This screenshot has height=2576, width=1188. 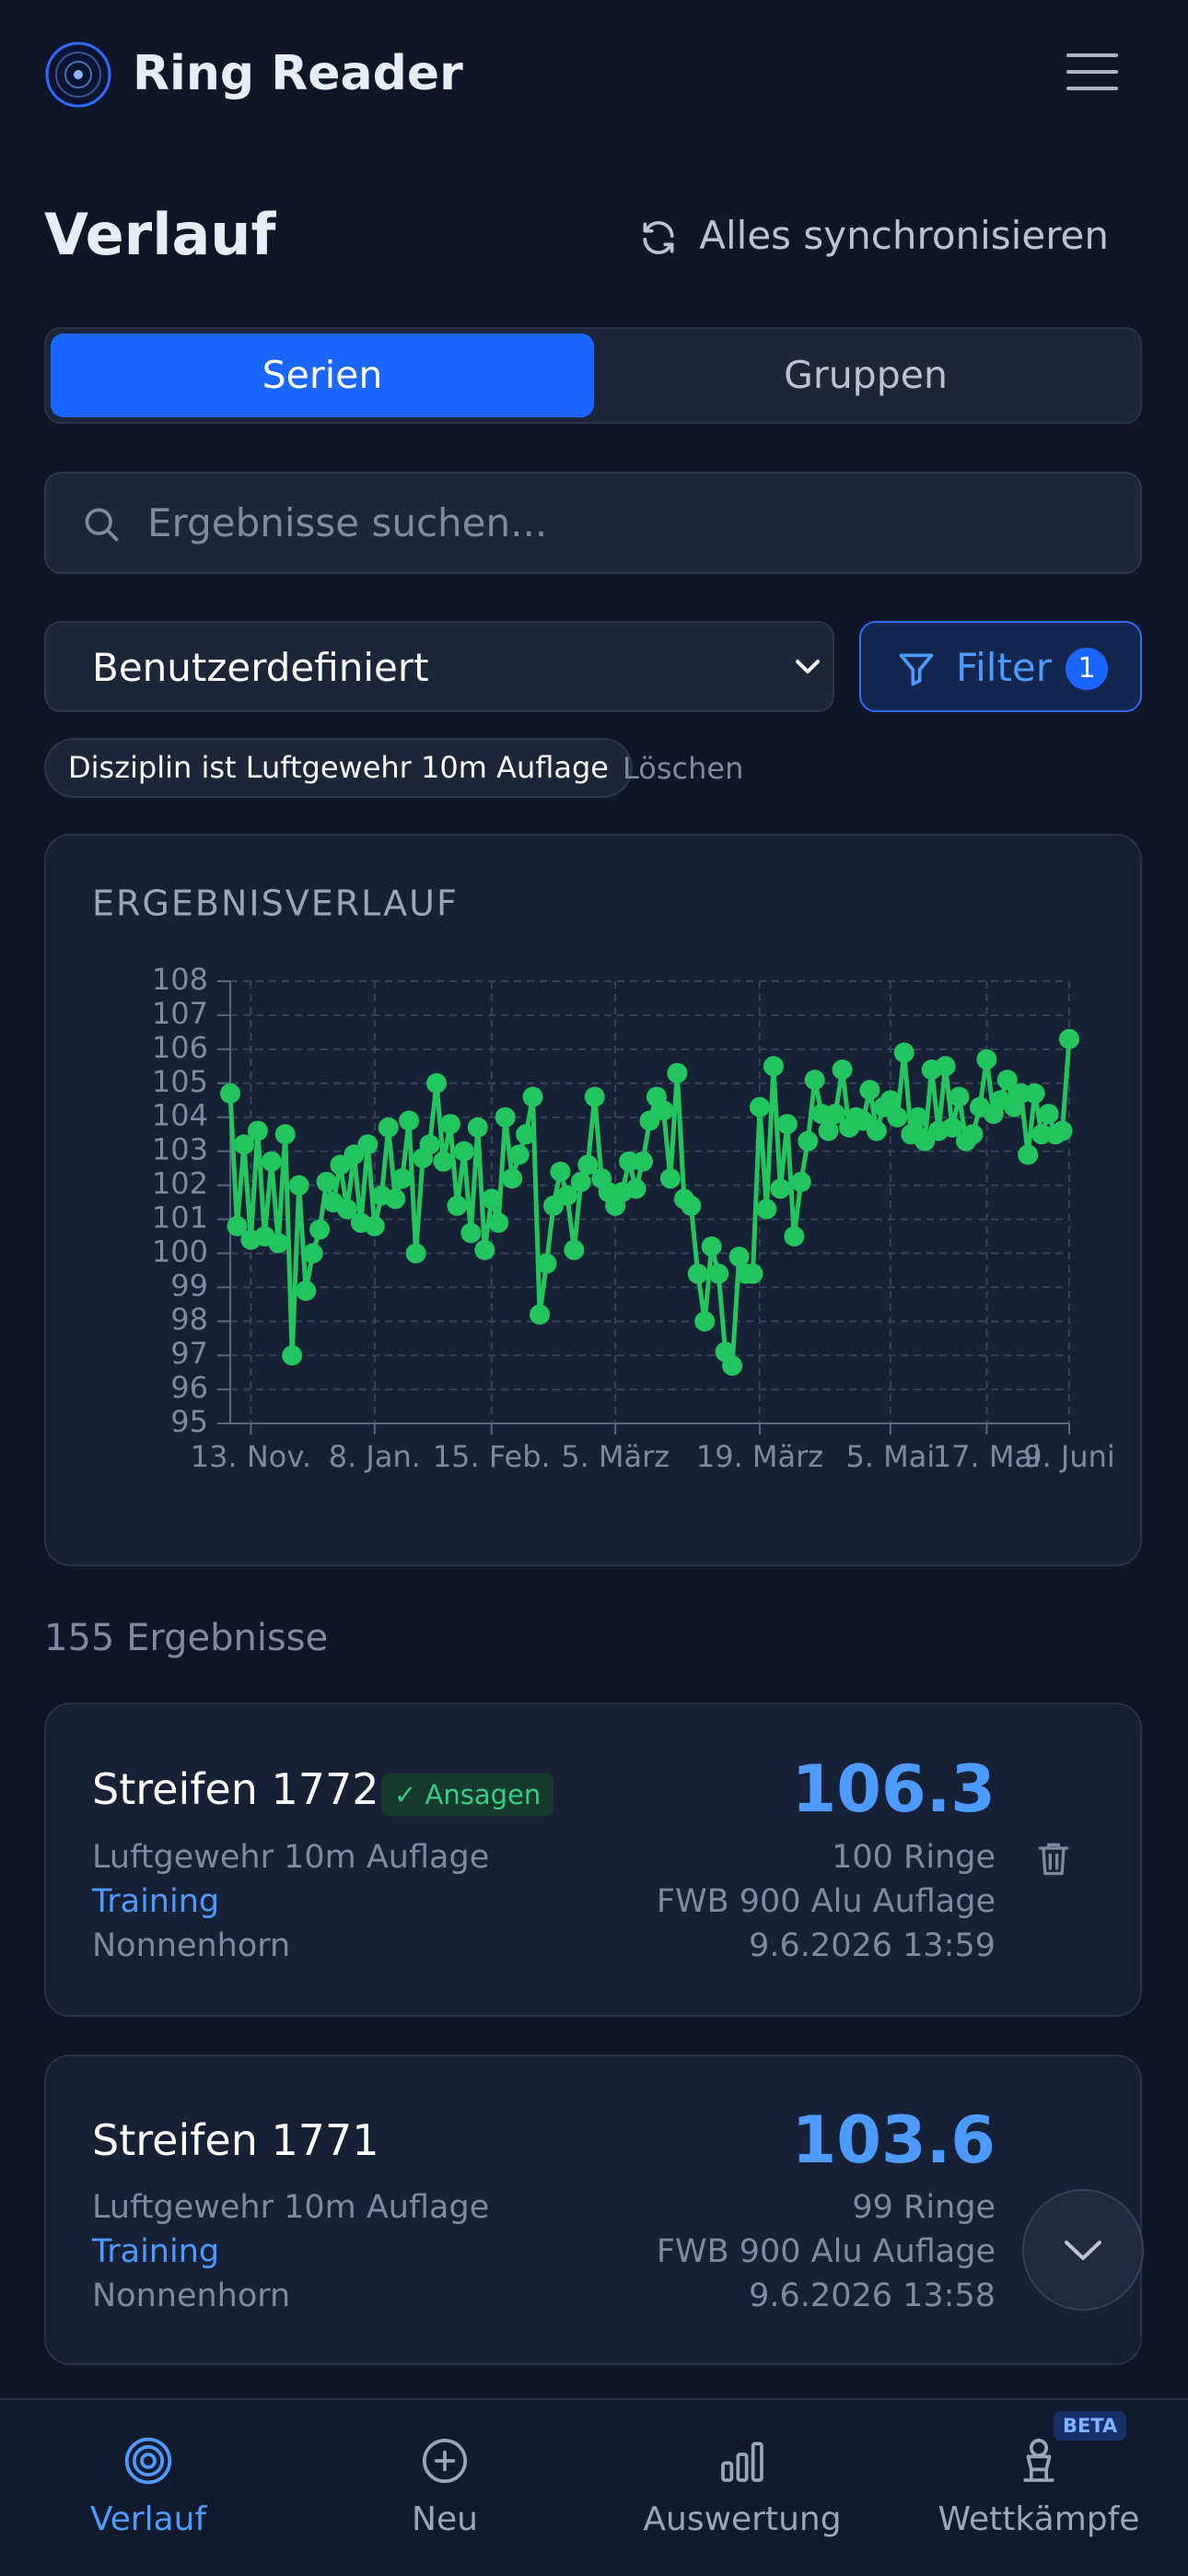 I want to click on tab: Gruppen, so click(x=866, y=375).